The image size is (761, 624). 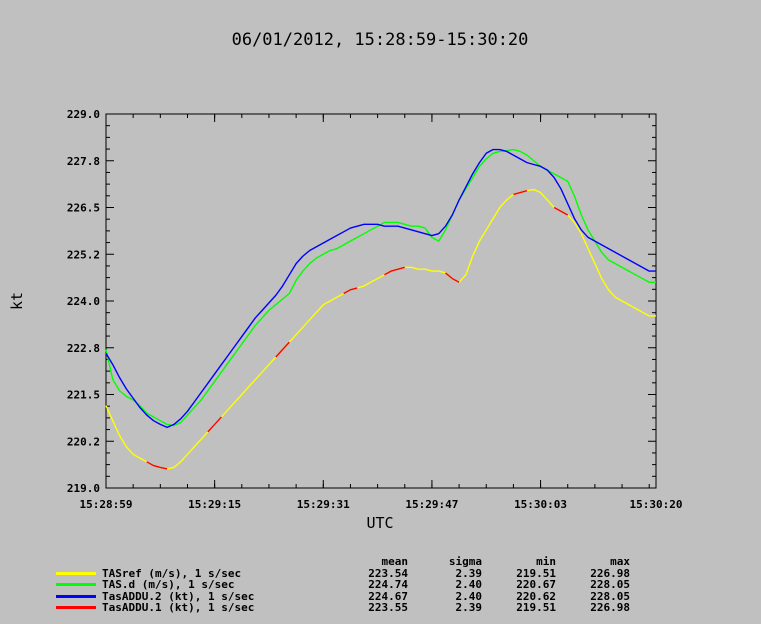 I want to click on y-tick-label: 219.0, so click(x=83, y=488).